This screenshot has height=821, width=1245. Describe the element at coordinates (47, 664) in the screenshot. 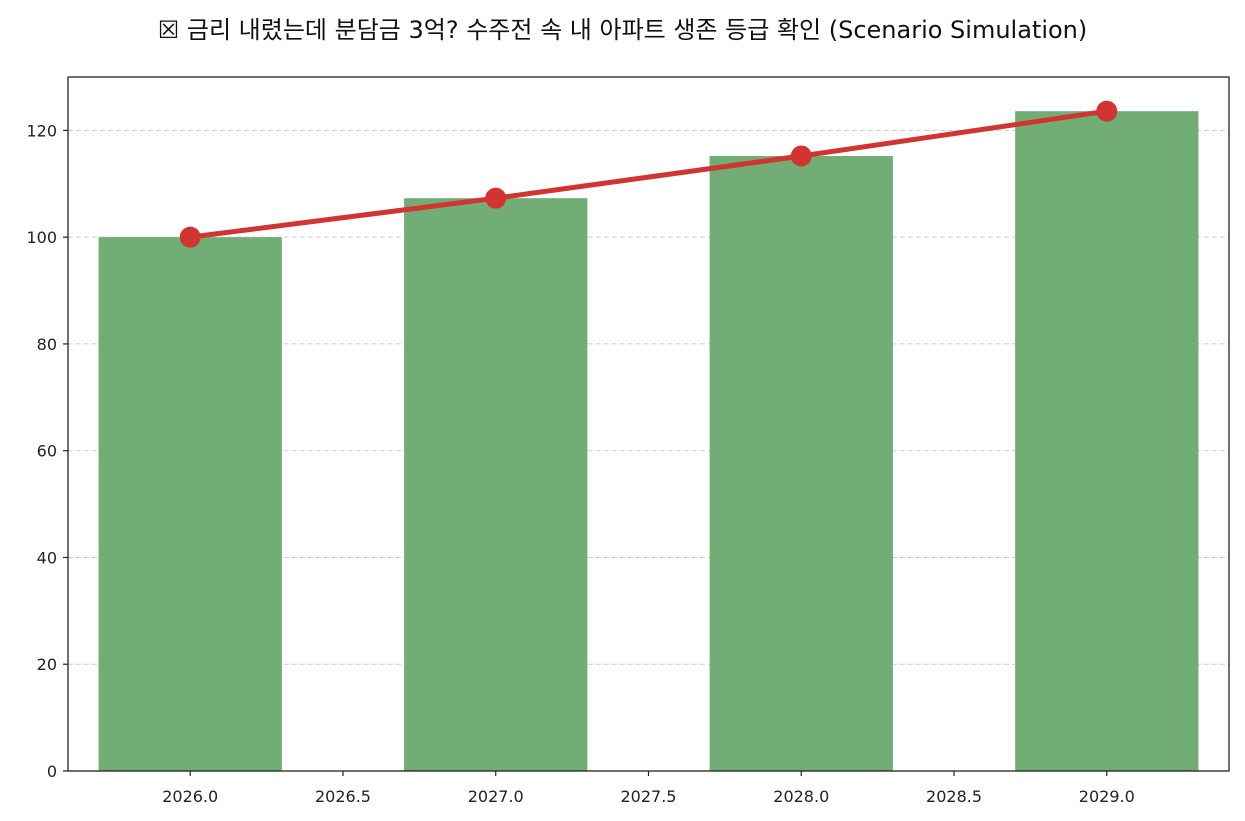

I see `y-tick-label: 20` at that location.